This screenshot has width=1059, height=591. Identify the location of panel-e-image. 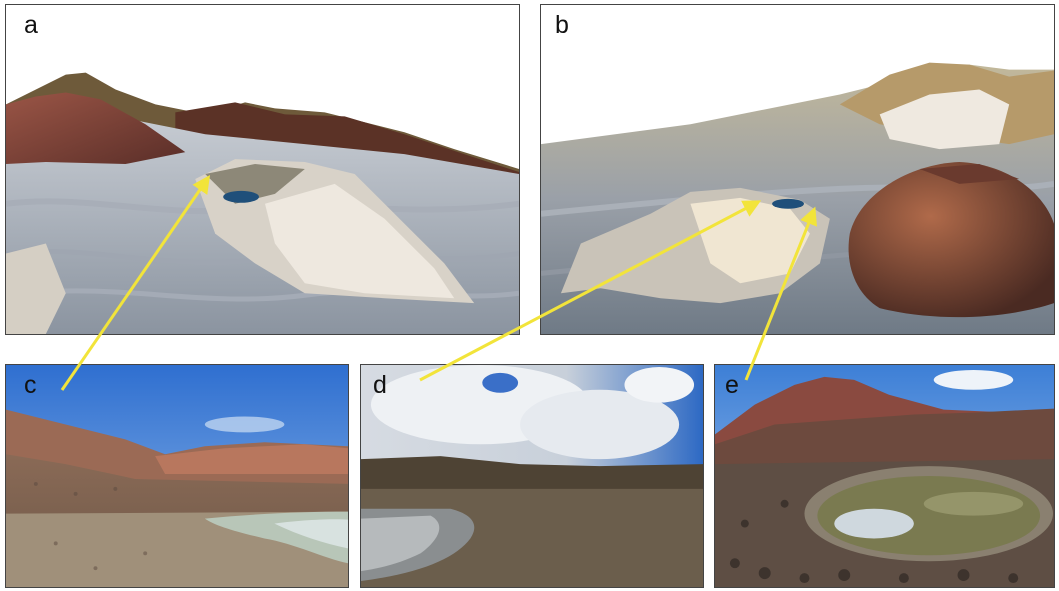
(884, 476).